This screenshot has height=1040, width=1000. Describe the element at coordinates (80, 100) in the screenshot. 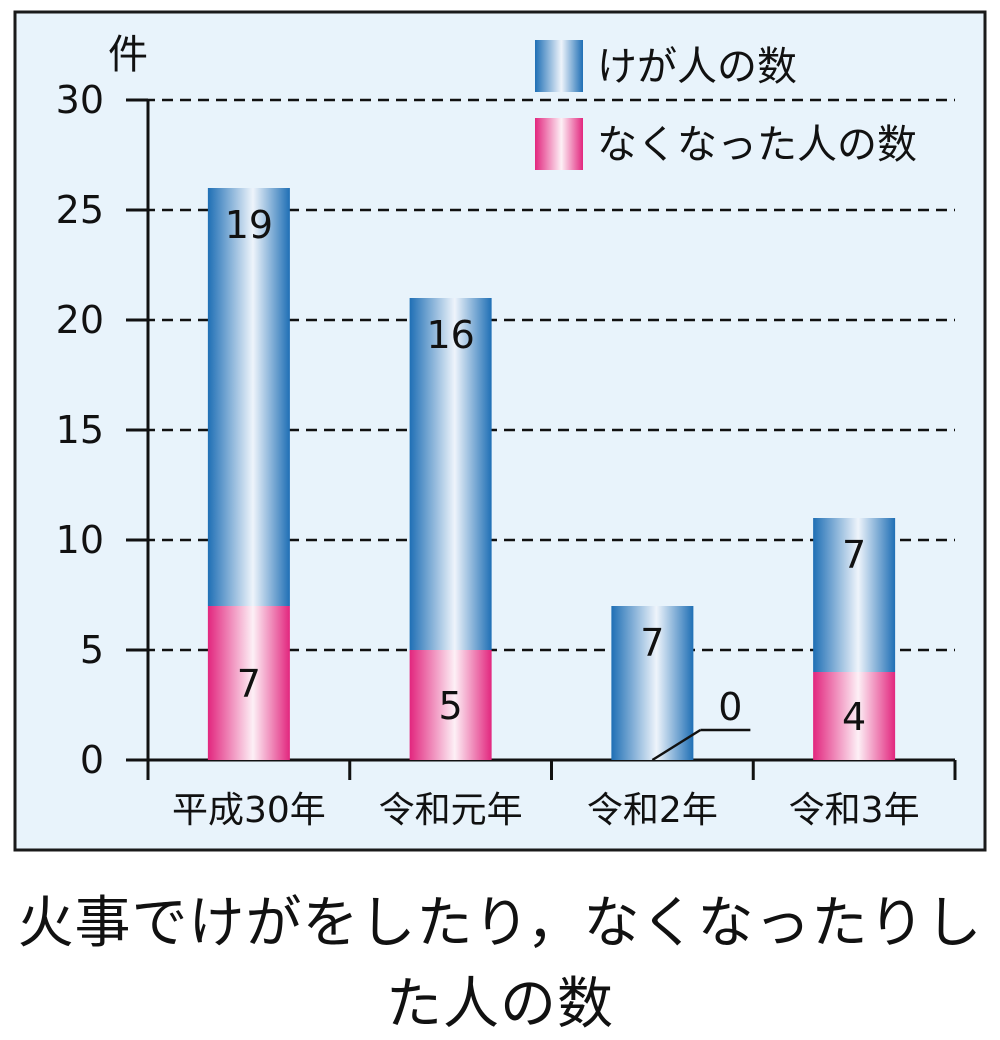

I see `y-tick-label: 30` at that location.